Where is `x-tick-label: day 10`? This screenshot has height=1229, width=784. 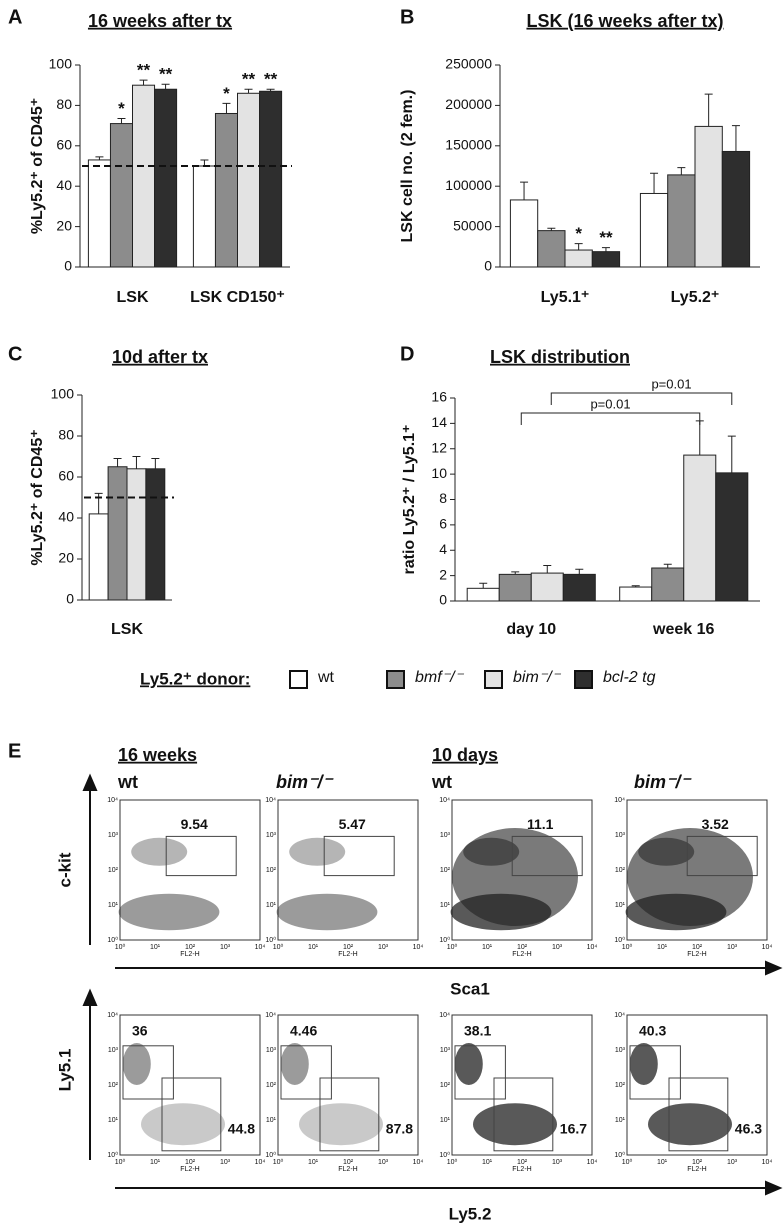 x-tick-label: day 10 is located at coordinates (531, 629).